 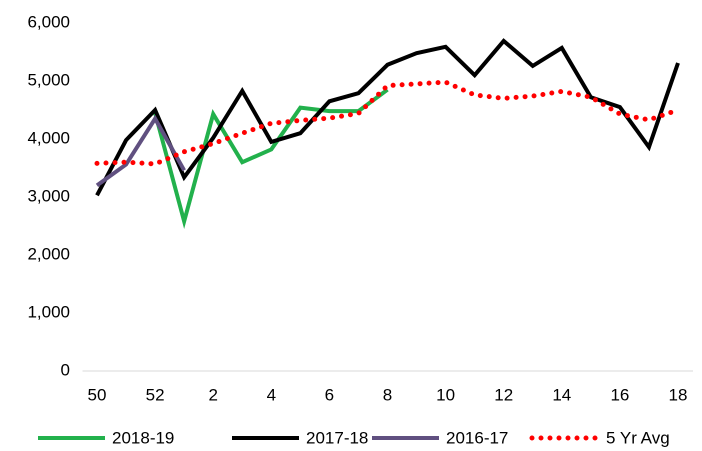 I want to click on x-tick-label: 10, so click(x=445, y=394).